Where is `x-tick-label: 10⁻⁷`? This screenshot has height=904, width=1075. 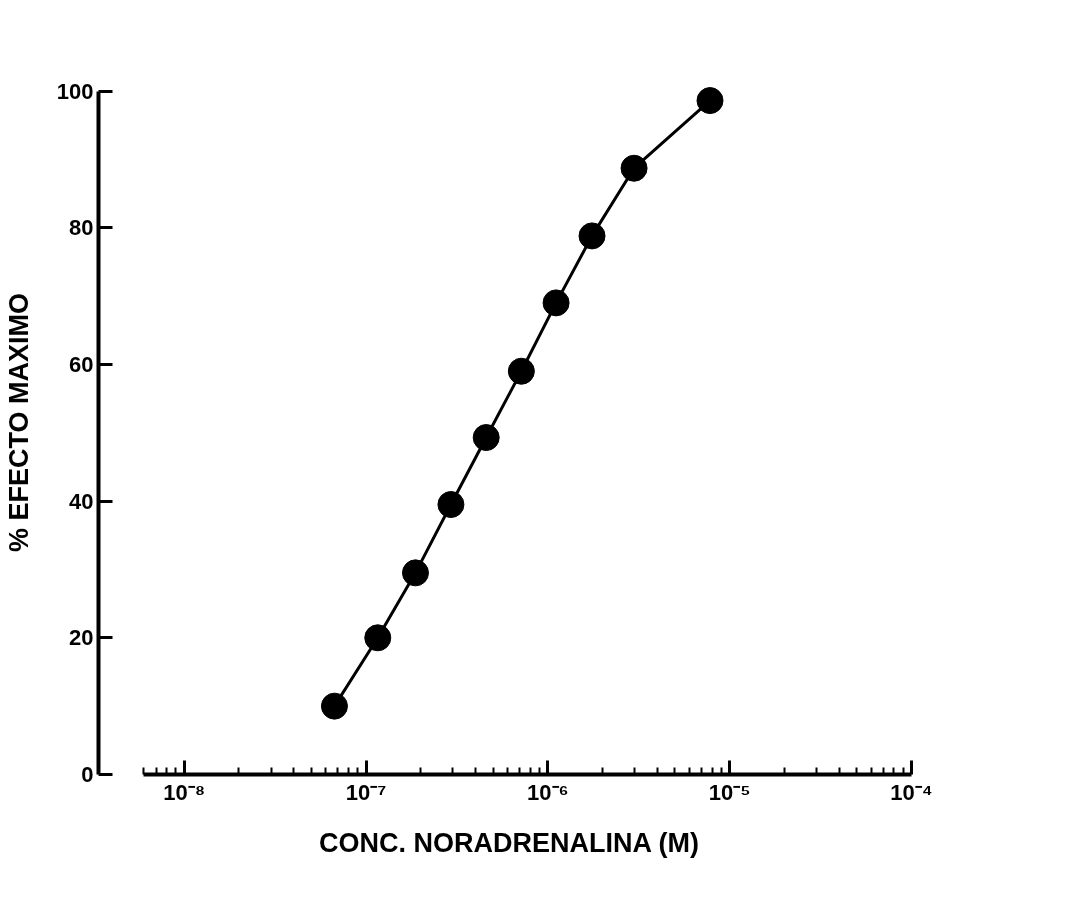 x-tick-label: 10⁻⁷ is located at coordinates (366, 792).